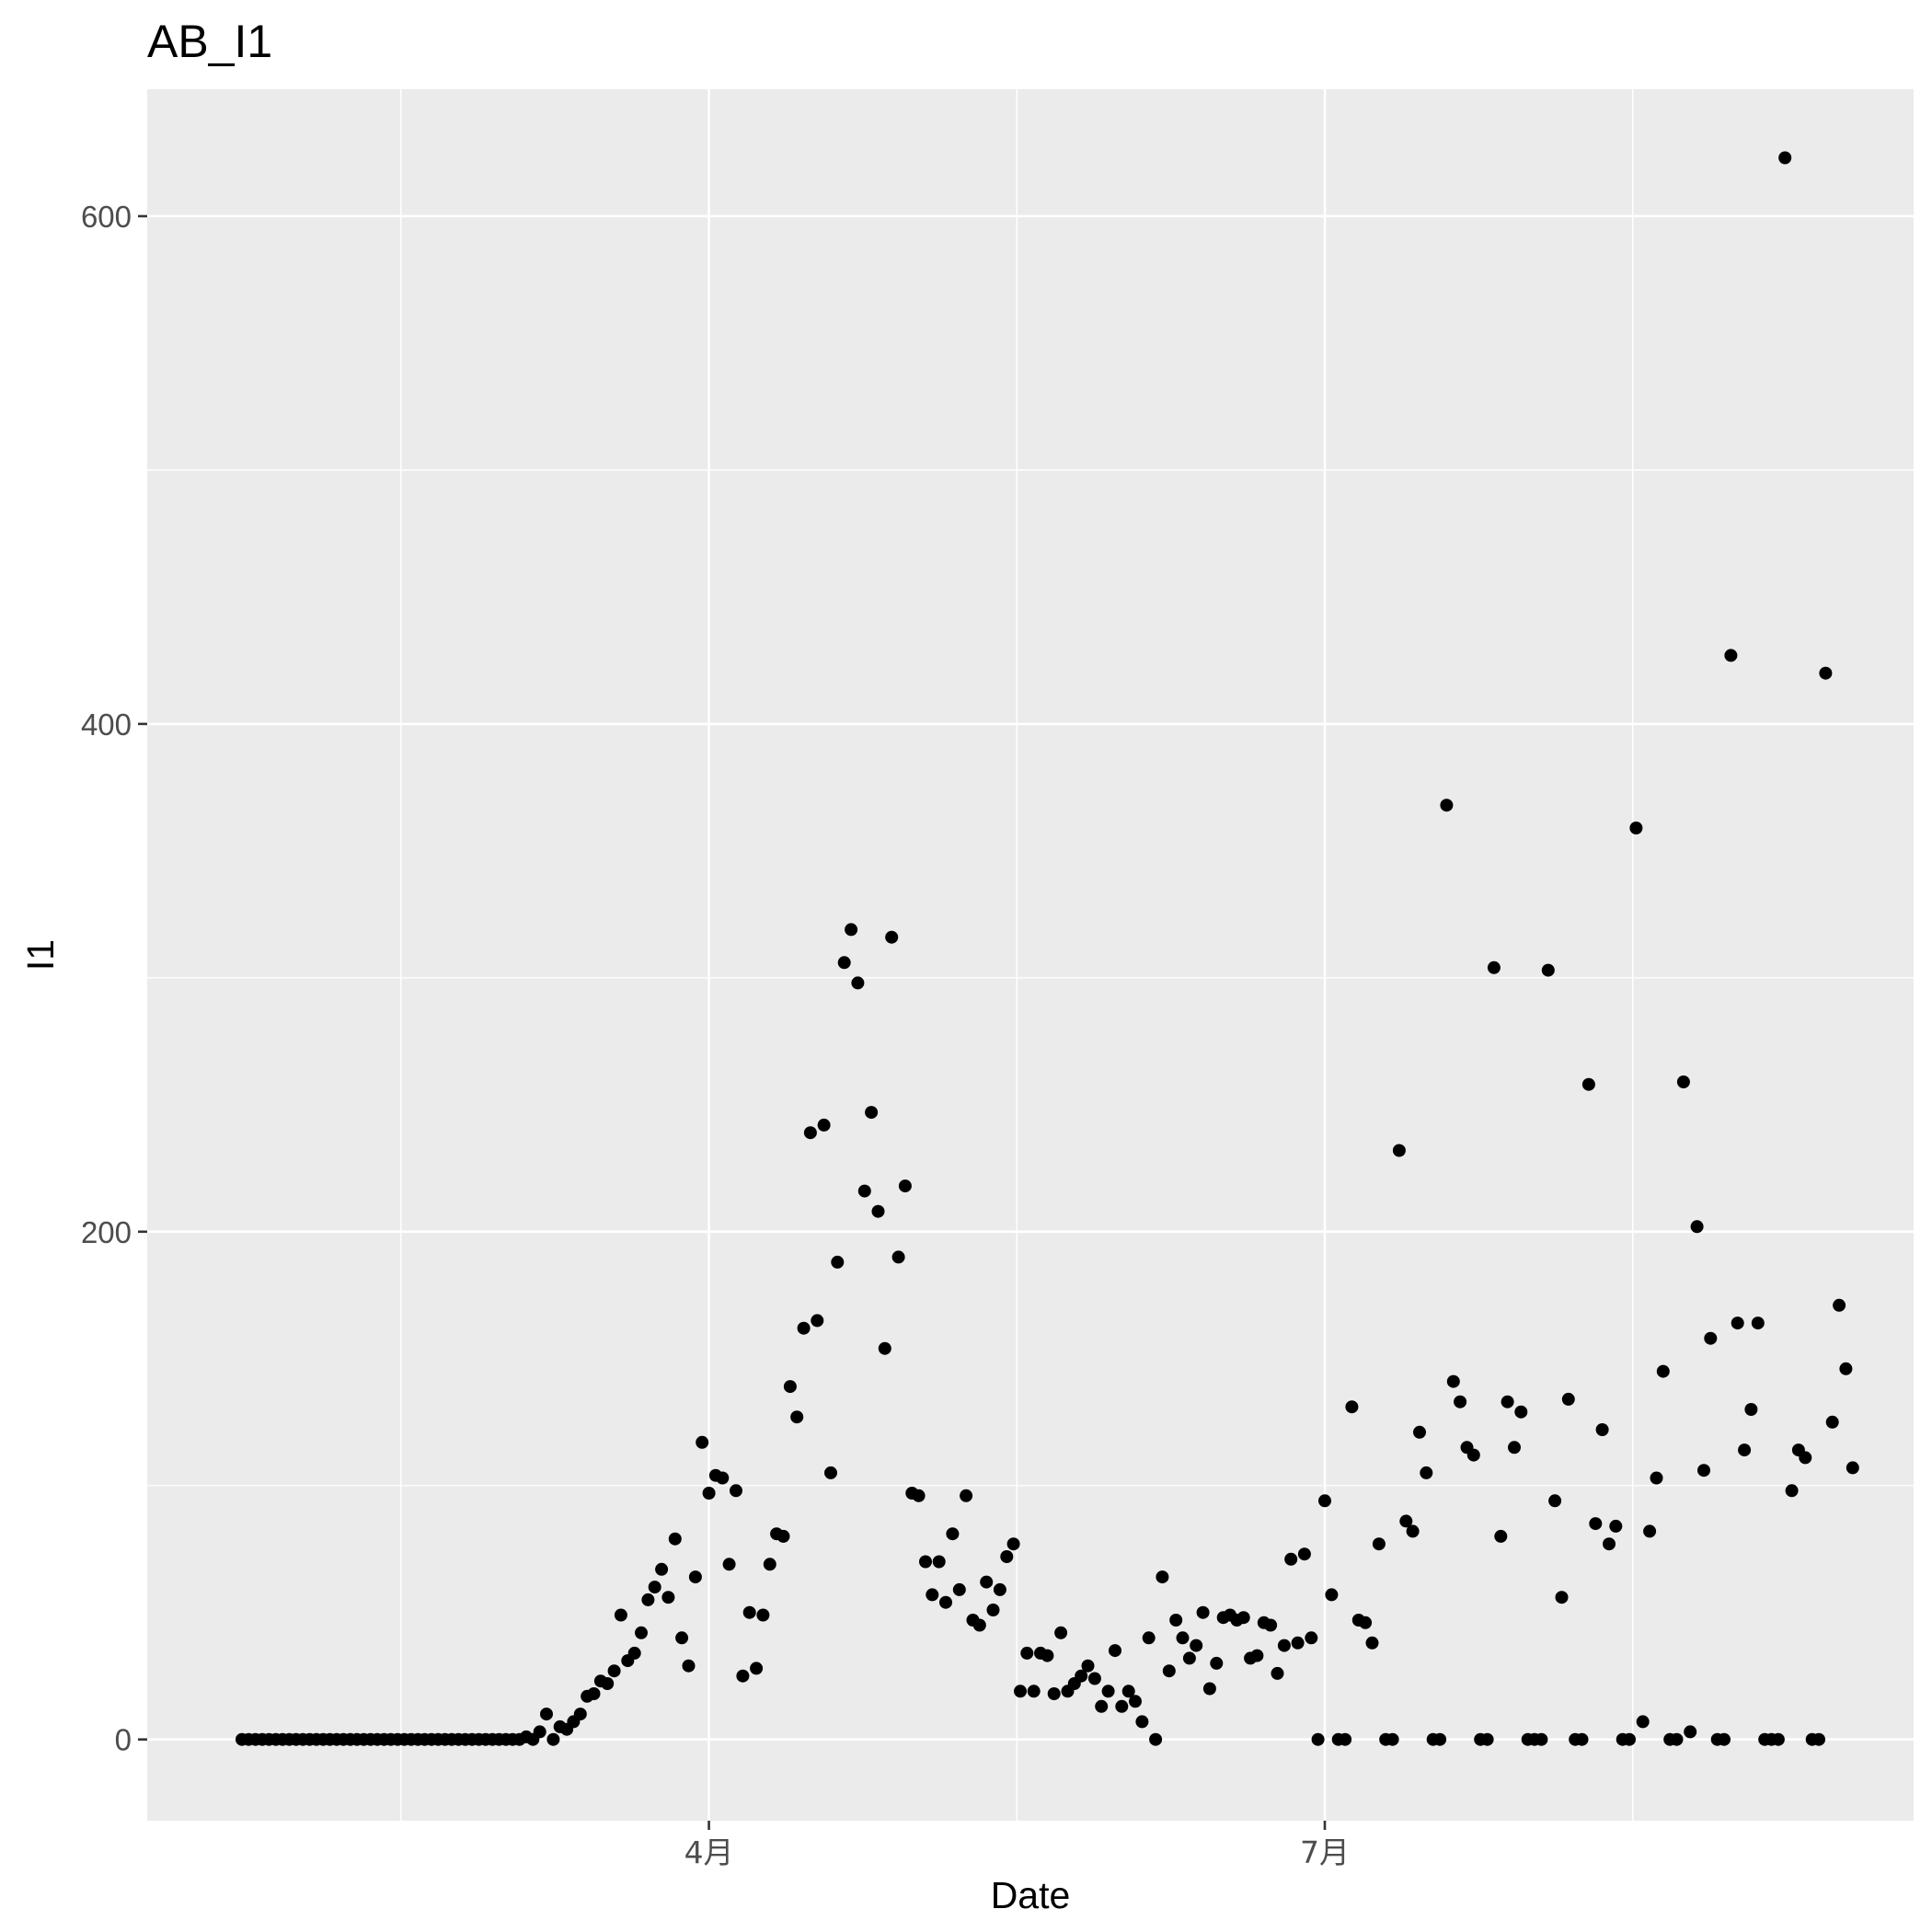  Describe the element at coordinates (1325, 1852) in the screenshot. I see `x-tick-label: 7月` at that location.